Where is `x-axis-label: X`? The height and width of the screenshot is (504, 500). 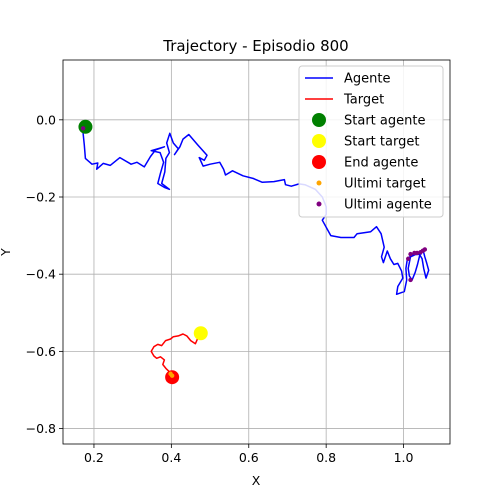
x-axis-label: X is located at coordinates (256, 480).